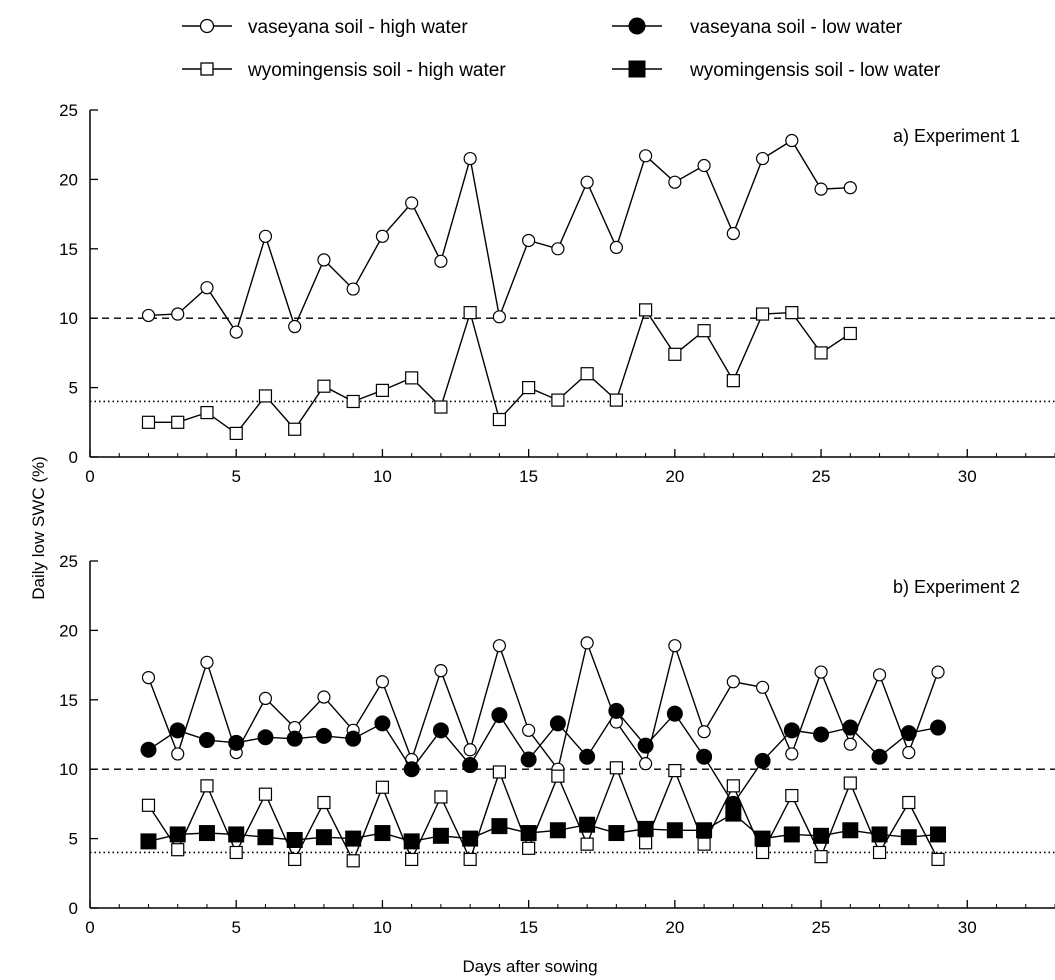 The image size is (1055, 980). I want to click on panel-title: b) Experiment 2, so click(956, 587).